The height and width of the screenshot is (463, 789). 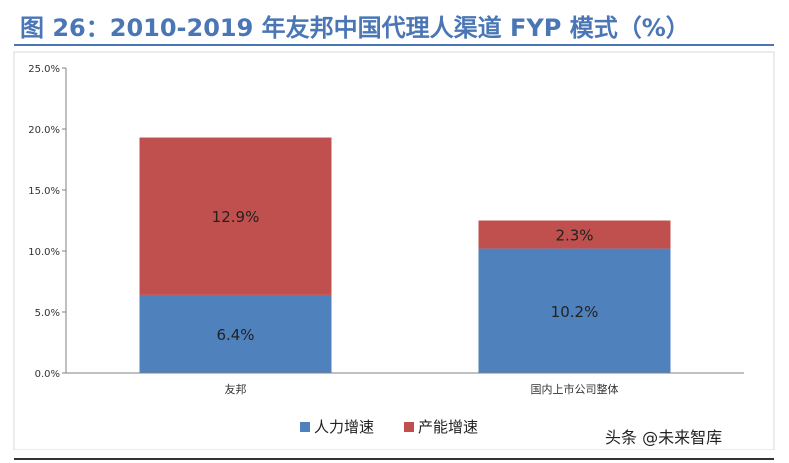 What do you see at coordinates (44, 130) in the screenshot?
I see `y-tick-label: 20.0%` at bounding box center [44, 130].